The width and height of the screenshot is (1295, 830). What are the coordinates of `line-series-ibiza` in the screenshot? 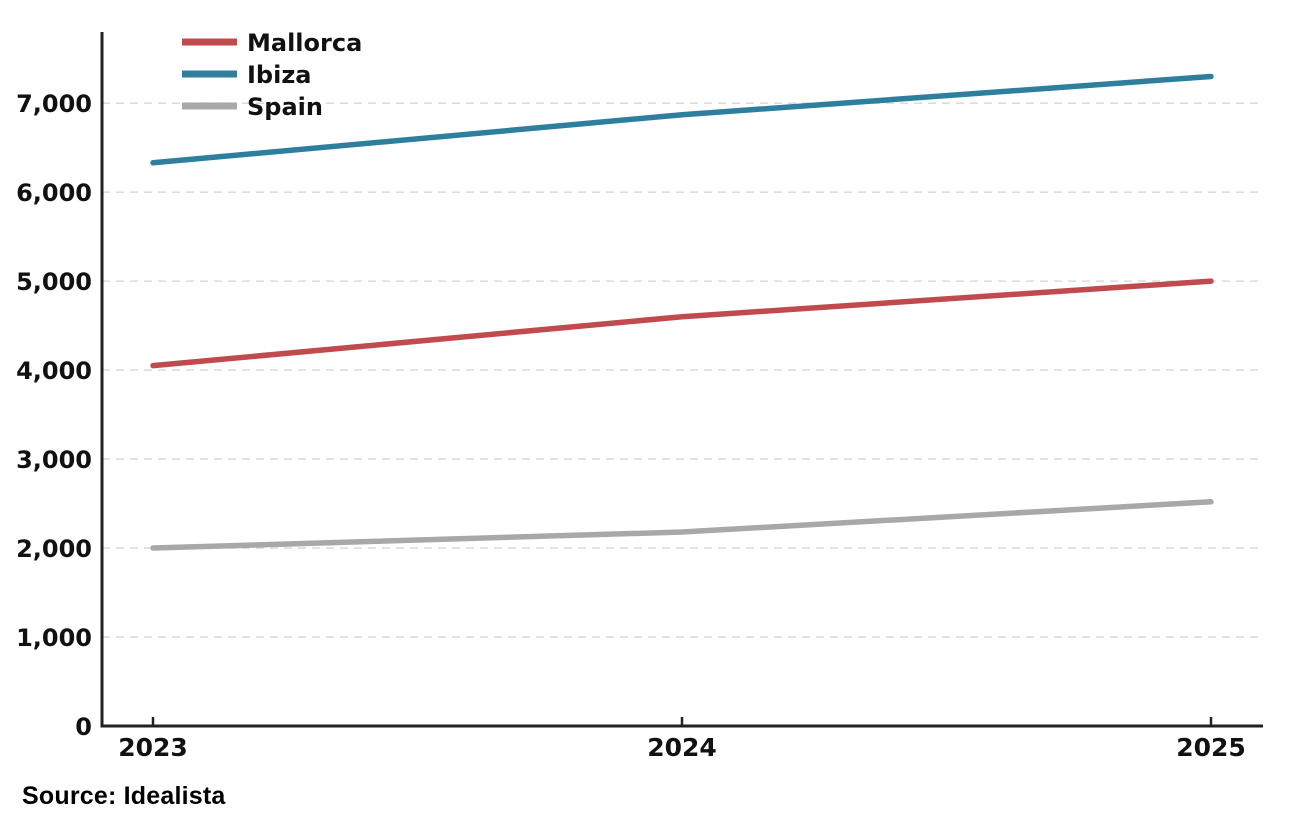 It's located at (682, 119).